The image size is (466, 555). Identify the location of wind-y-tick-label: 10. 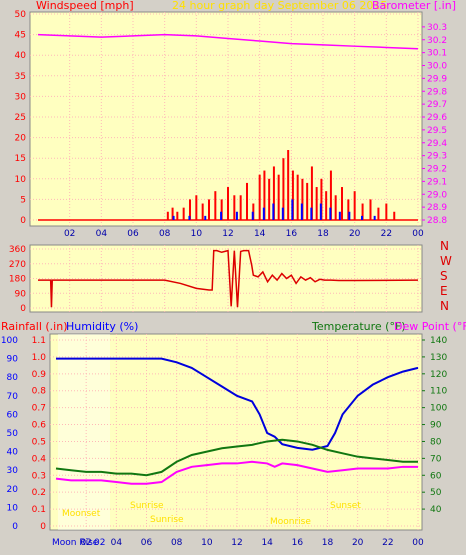
(21, 180).